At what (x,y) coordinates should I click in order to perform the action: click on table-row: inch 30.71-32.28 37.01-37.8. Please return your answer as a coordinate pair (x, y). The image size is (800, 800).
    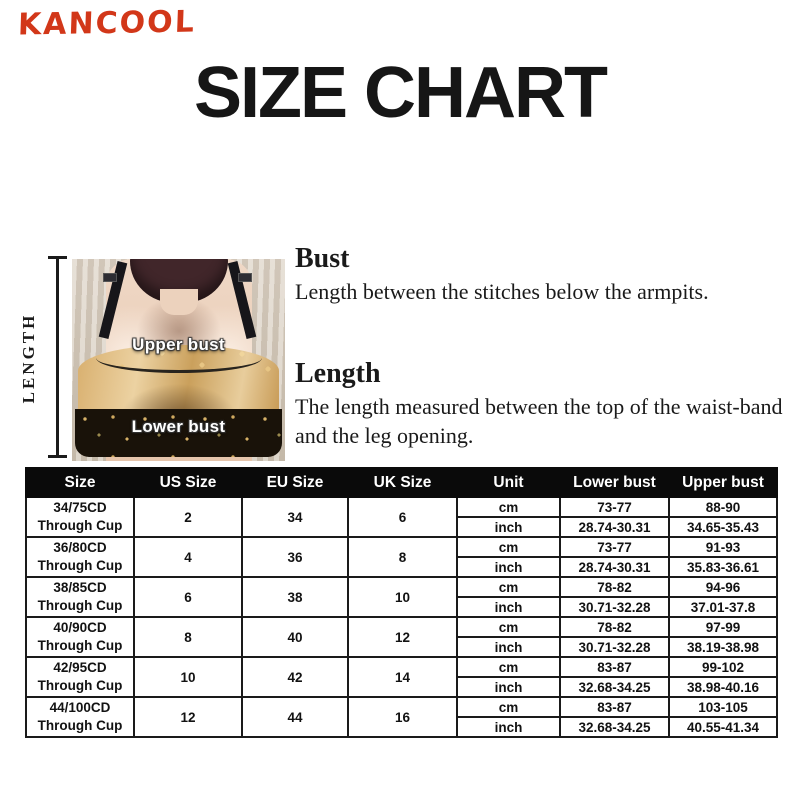
    Looking at the image, I should click on (402, 607).